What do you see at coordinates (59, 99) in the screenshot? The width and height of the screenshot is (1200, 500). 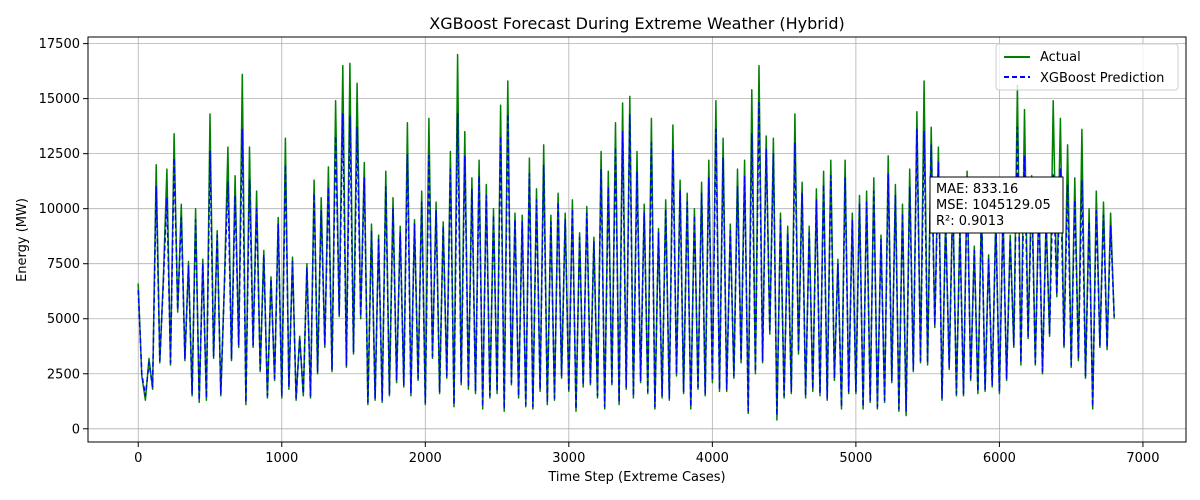 I see `y-tick-label: 15000` at bounding box center [59, 99].